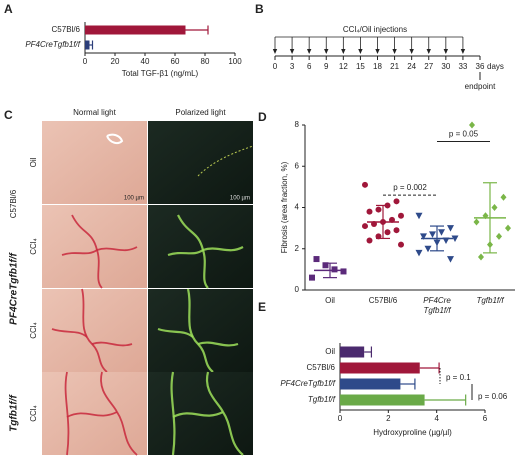 The height and width of the screenshot is (457, 520). What do you see at coordinates (428, 66) in the screenshot?
I see `timeline-day: 27` at bounding box center [428, 66].